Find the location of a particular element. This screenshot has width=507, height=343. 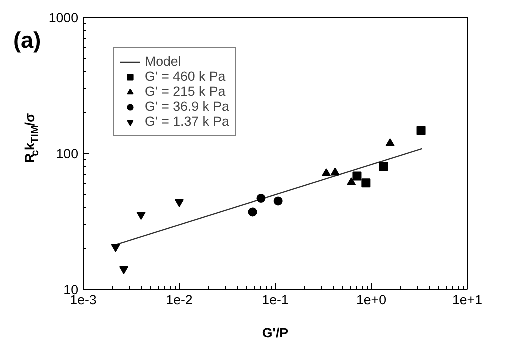

y-tick-label: 100 is located at coordinates (67, 154).